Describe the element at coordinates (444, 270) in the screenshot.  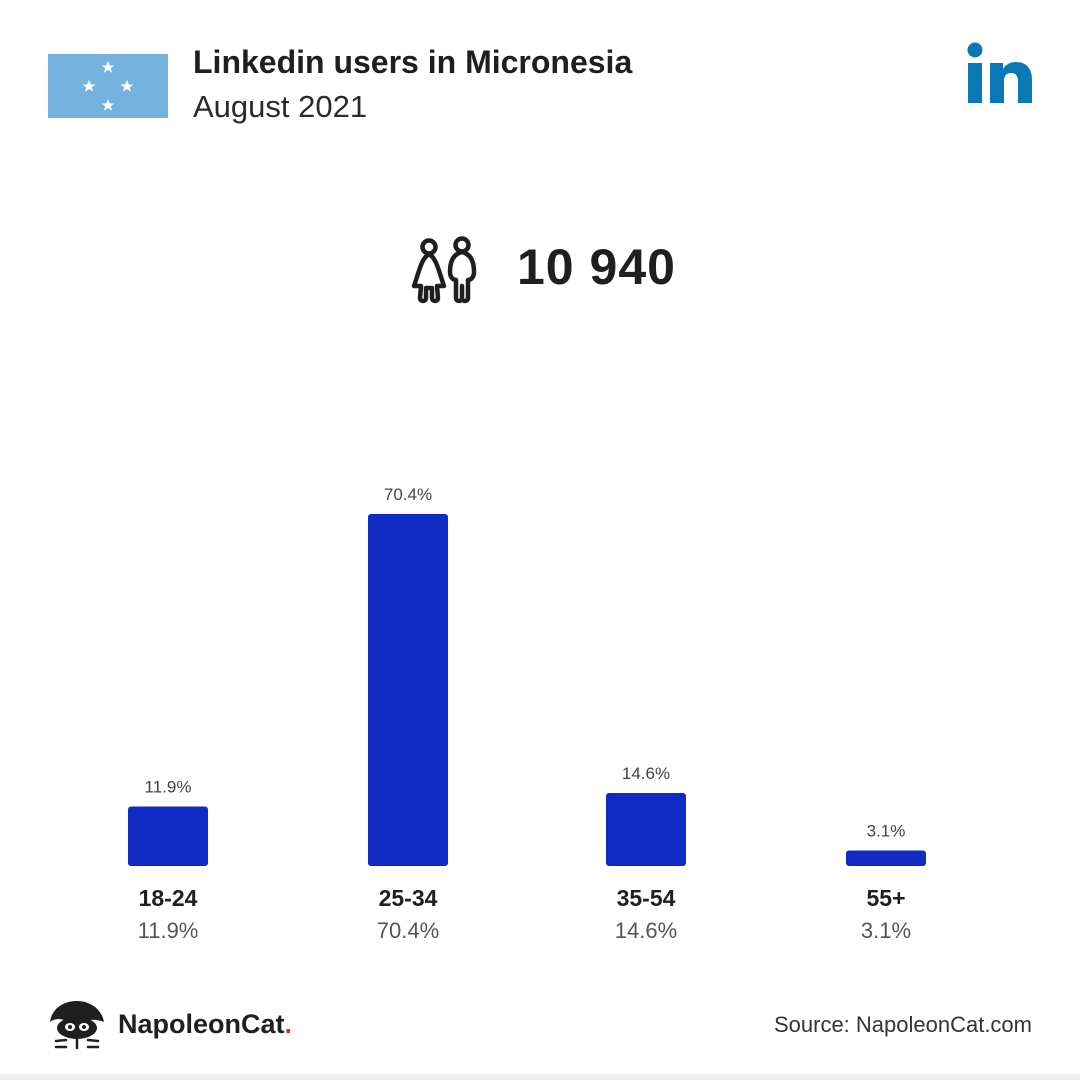
I see `people-icon` at that location.